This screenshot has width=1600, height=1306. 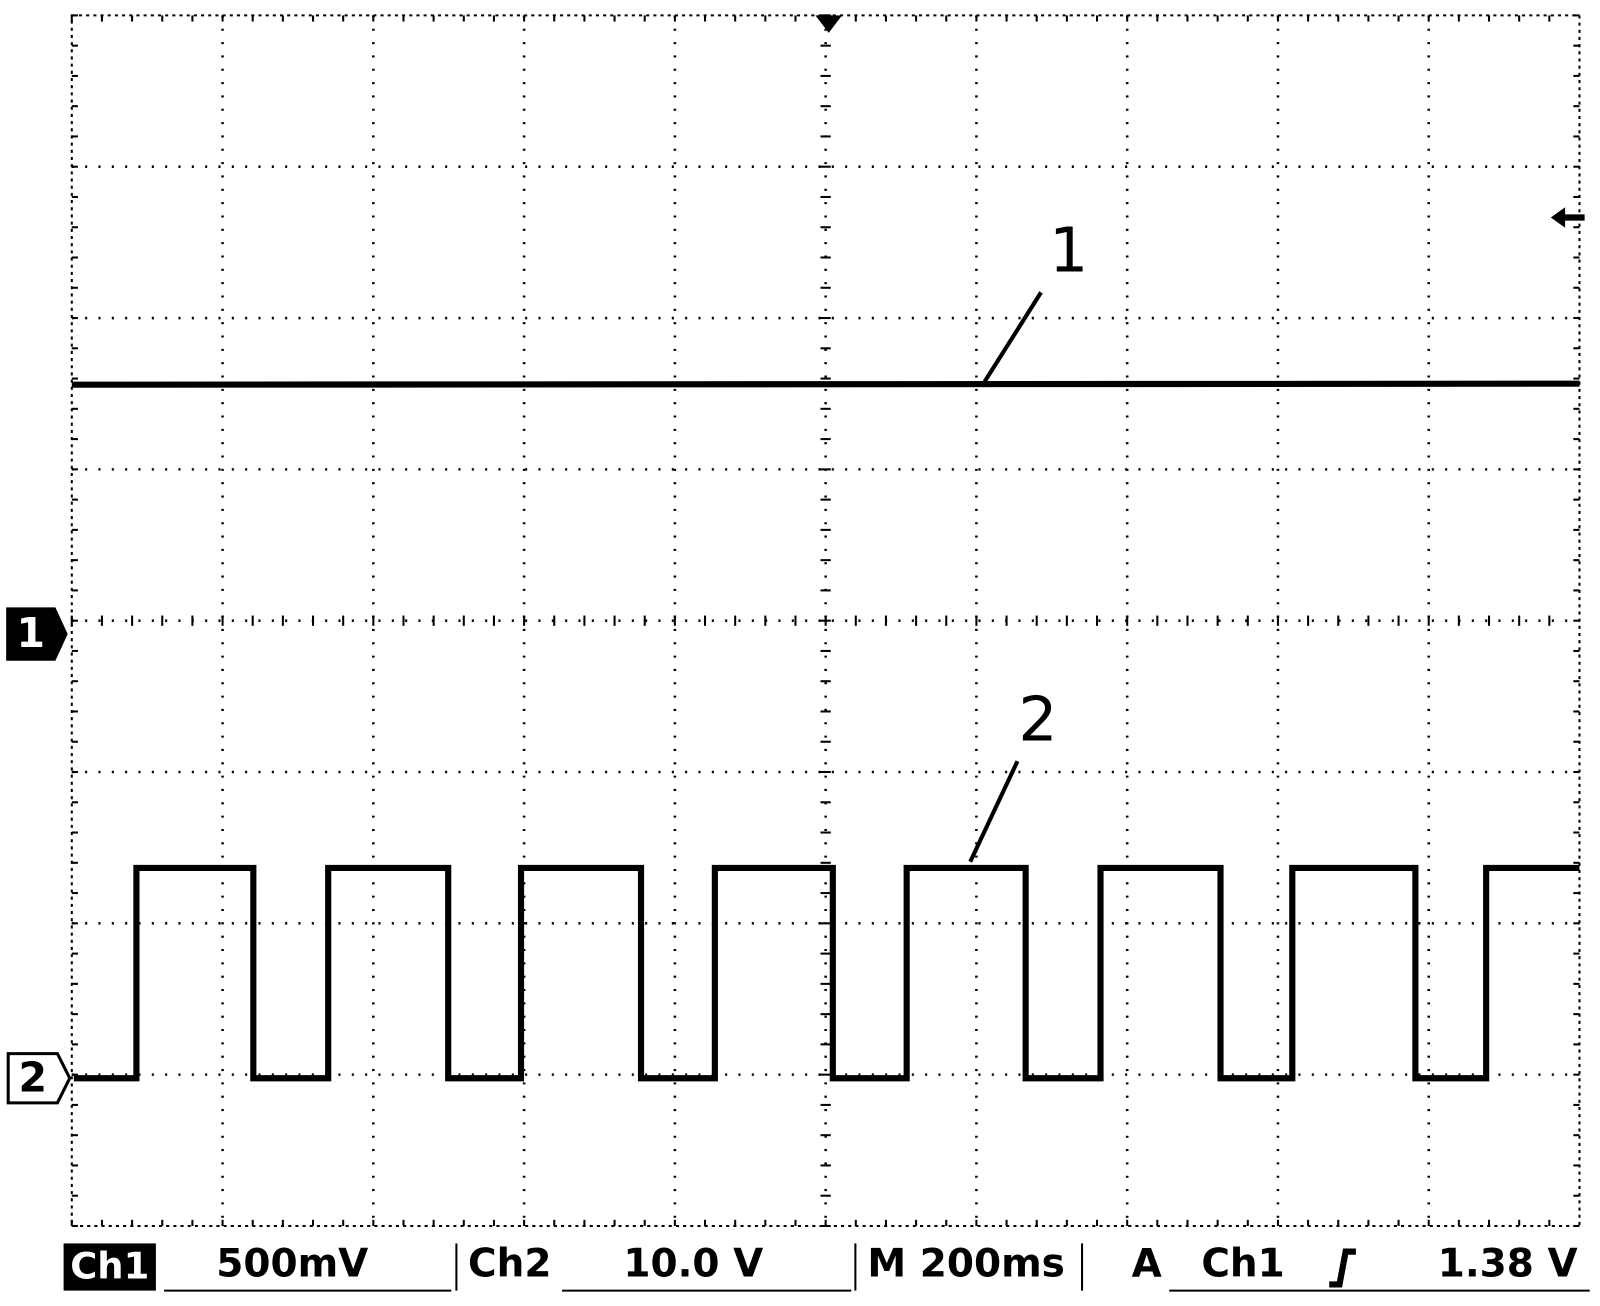 What do you see at coordinates (1567, 217) in the screenshot?
I see `trigger-level-marker` at bounding box center [1567, 217].